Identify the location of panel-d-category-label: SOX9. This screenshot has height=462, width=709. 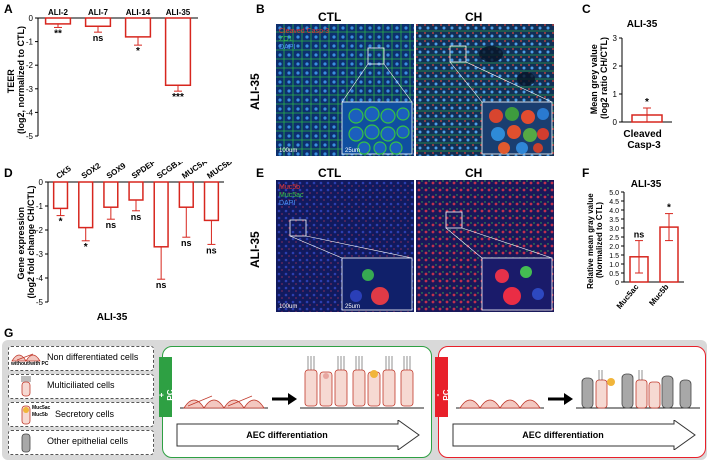
(116, 171).